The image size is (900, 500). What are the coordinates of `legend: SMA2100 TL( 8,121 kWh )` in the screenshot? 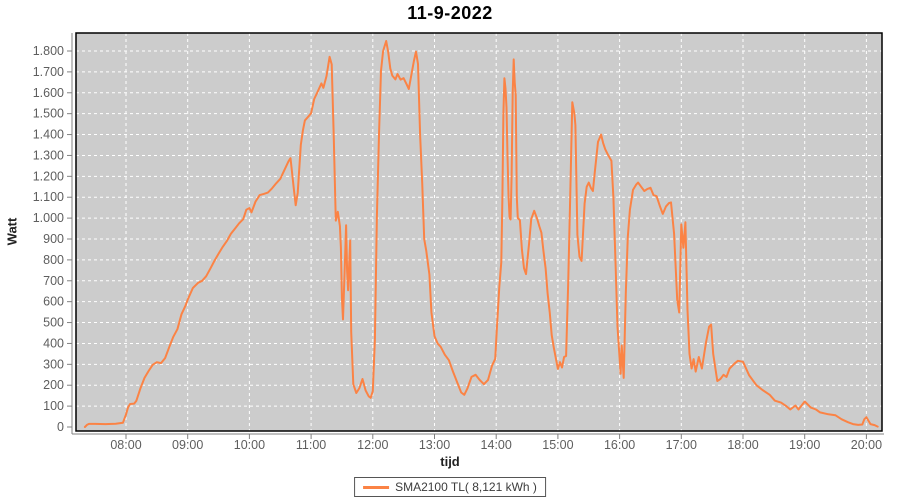 It's located at (450, 487).